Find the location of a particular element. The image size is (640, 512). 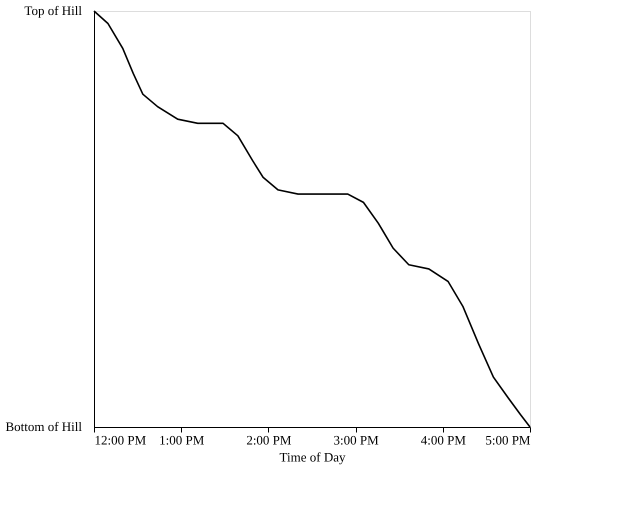

x-axis-title: Time of Day is located at coordinates (313, 457).